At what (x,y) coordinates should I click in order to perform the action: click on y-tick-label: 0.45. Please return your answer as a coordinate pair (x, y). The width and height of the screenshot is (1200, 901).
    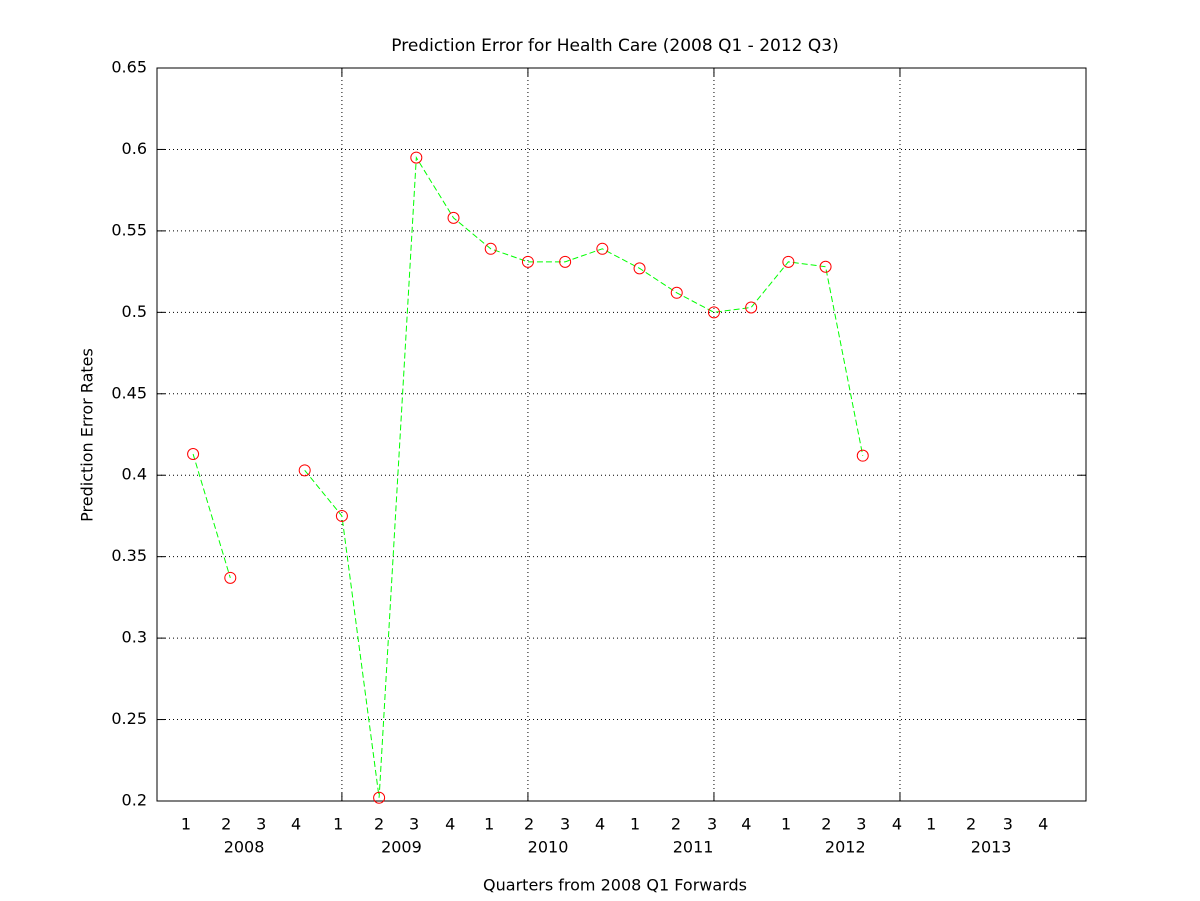
    Looking at the image, I should click on (129, 392).